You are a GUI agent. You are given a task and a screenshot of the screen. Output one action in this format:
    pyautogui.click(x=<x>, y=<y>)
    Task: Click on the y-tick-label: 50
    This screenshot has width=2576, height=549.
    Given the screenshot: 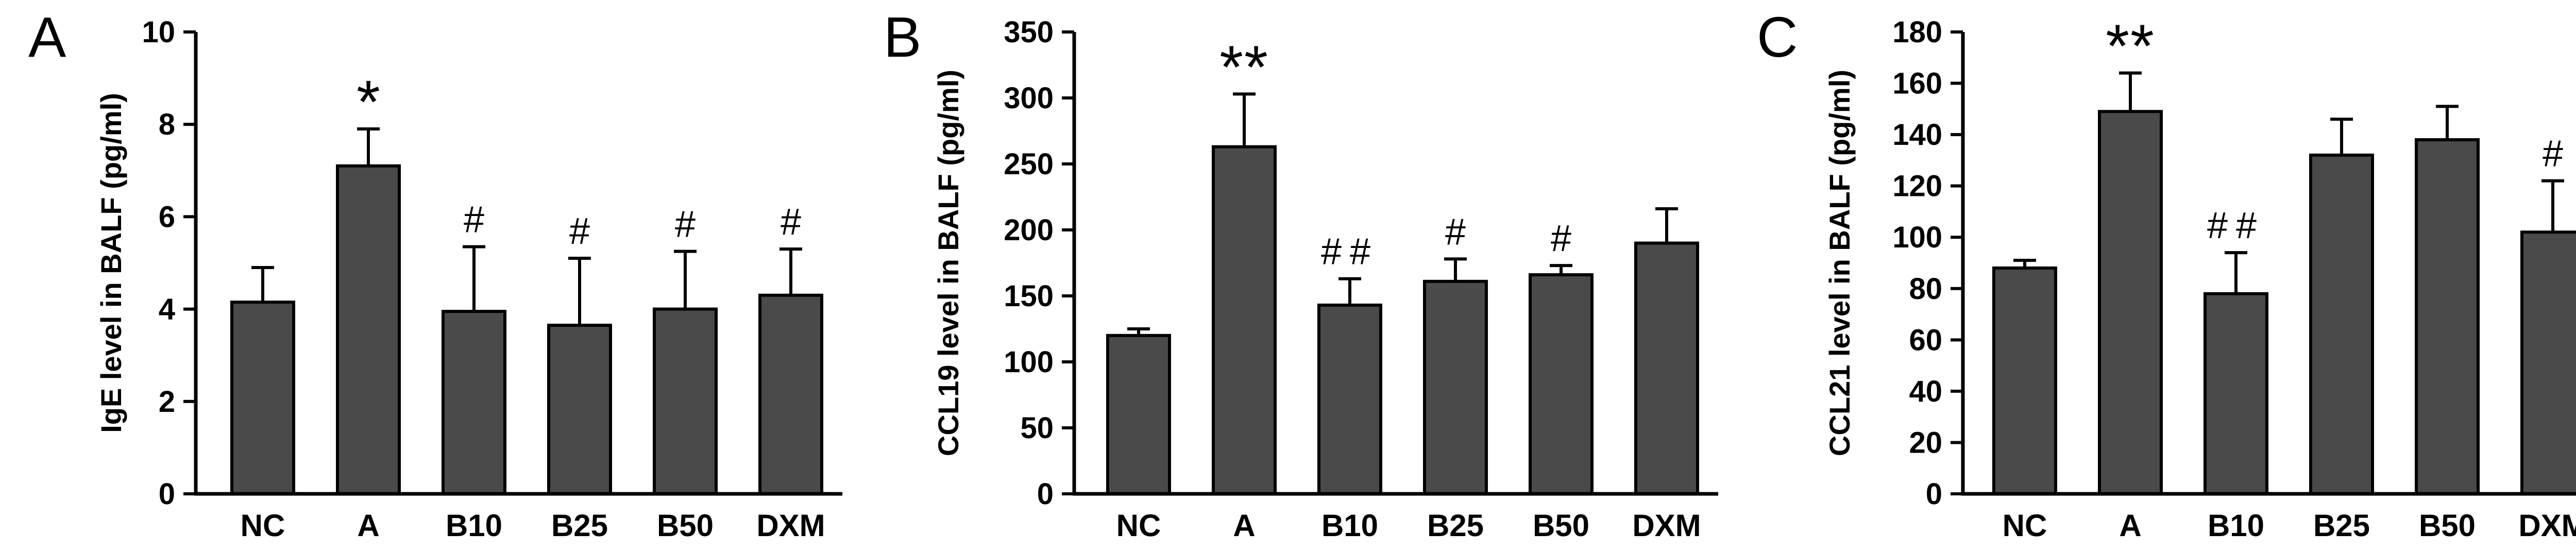 What is the action you would take?
    pyautogui.click(x=1037, y=428)
    